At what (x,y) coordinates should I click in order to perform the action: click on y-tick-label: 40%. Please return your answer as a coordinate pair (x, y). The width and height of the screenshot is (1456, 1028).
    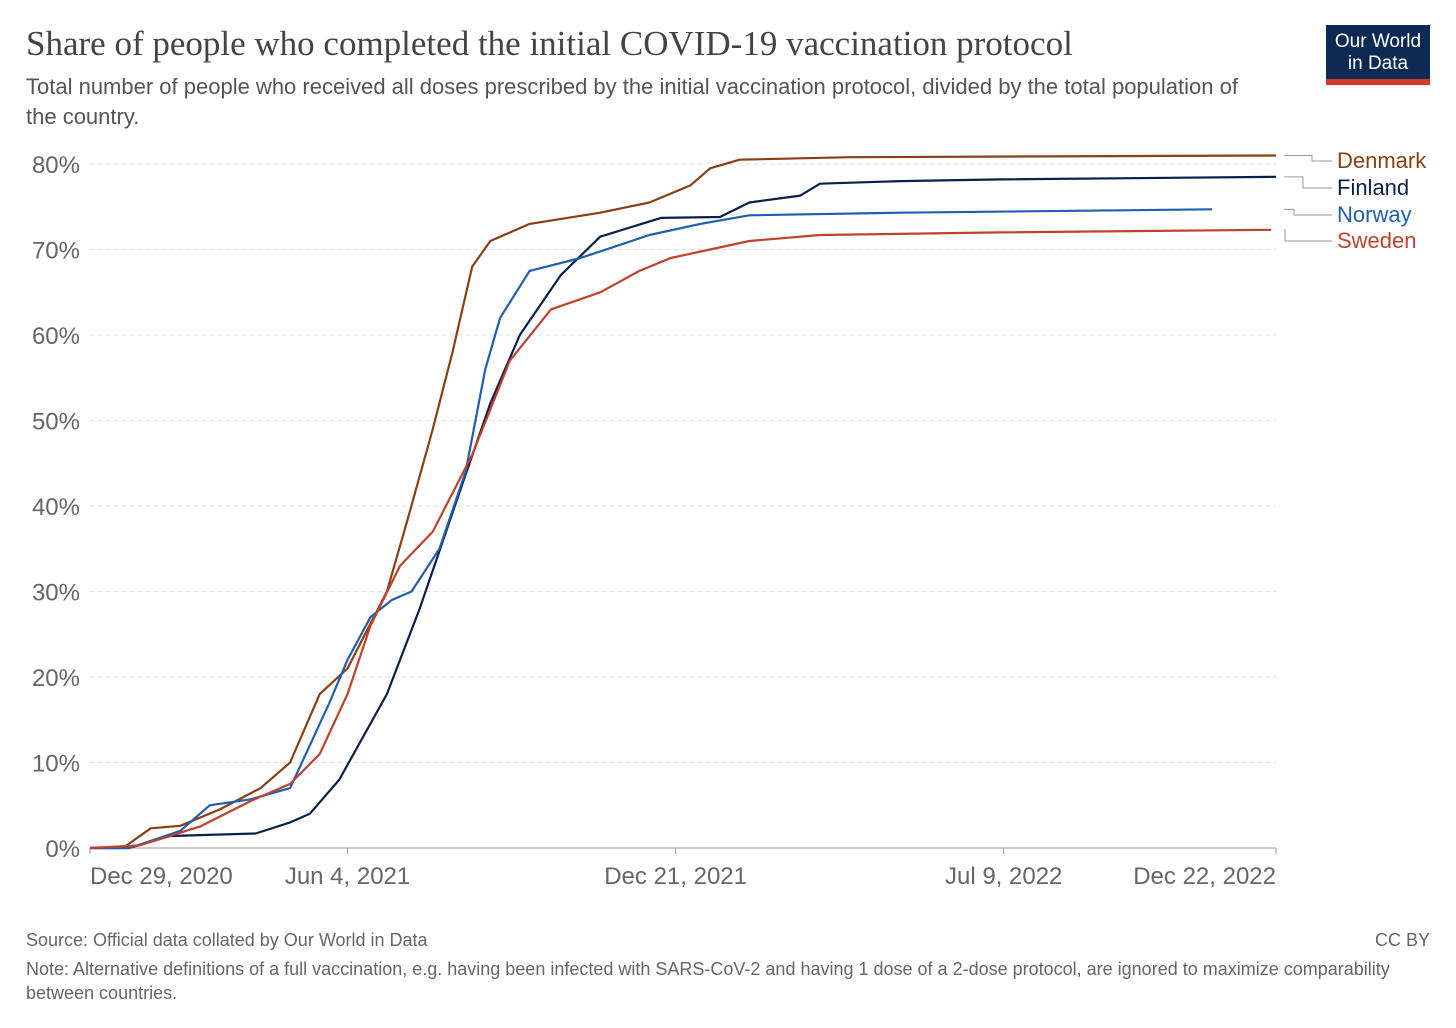
    Looking at the image, I should click on (56, 507).